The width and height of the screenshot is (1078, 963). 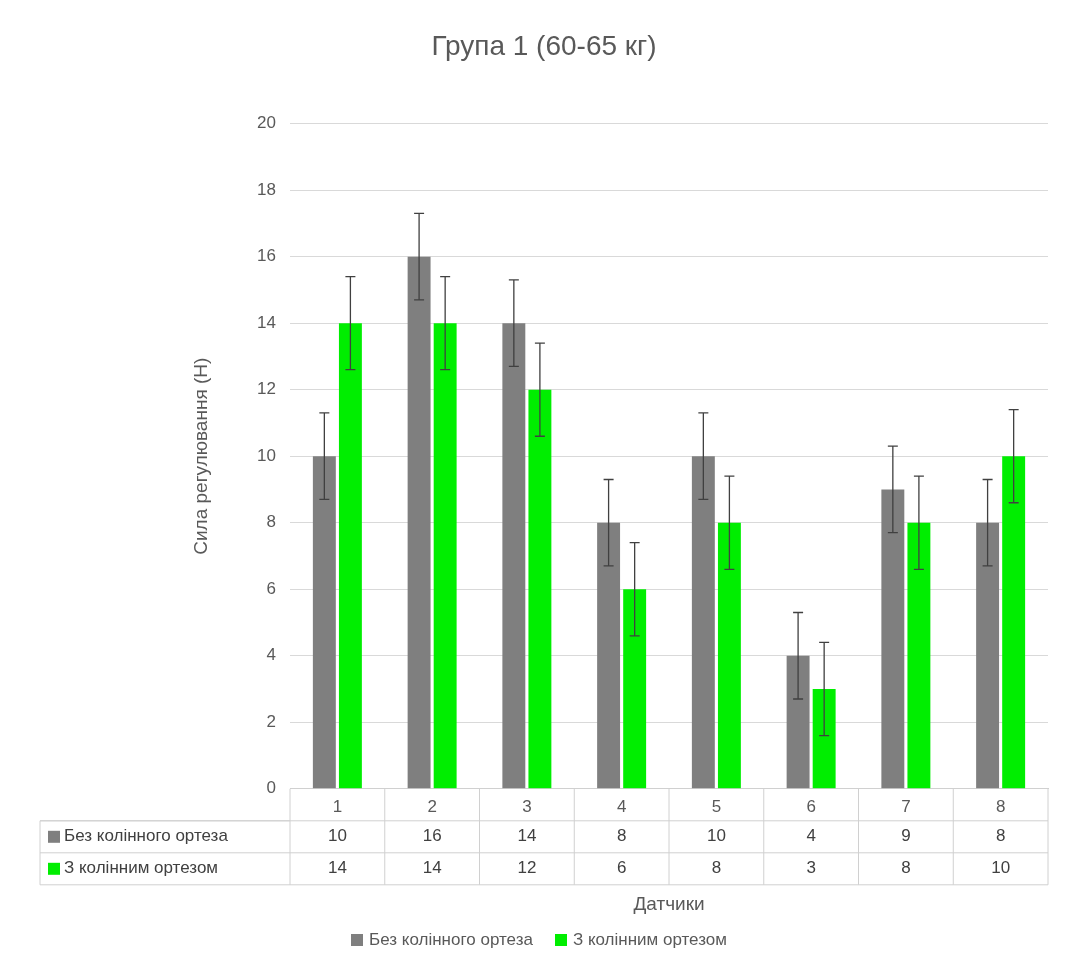 I want to click on x-tick-label: 2, so click(x=432, y=806).